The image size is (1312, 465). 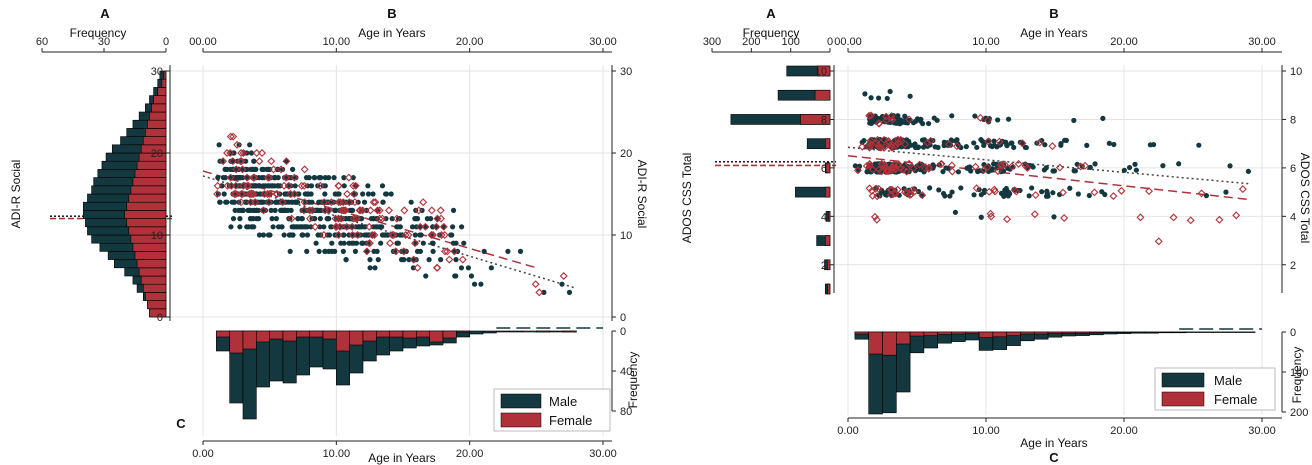 What do you see at coordinates (396, 375) in the screenshot?
I see `left-histogram-c` at bounding box center [396, 375].